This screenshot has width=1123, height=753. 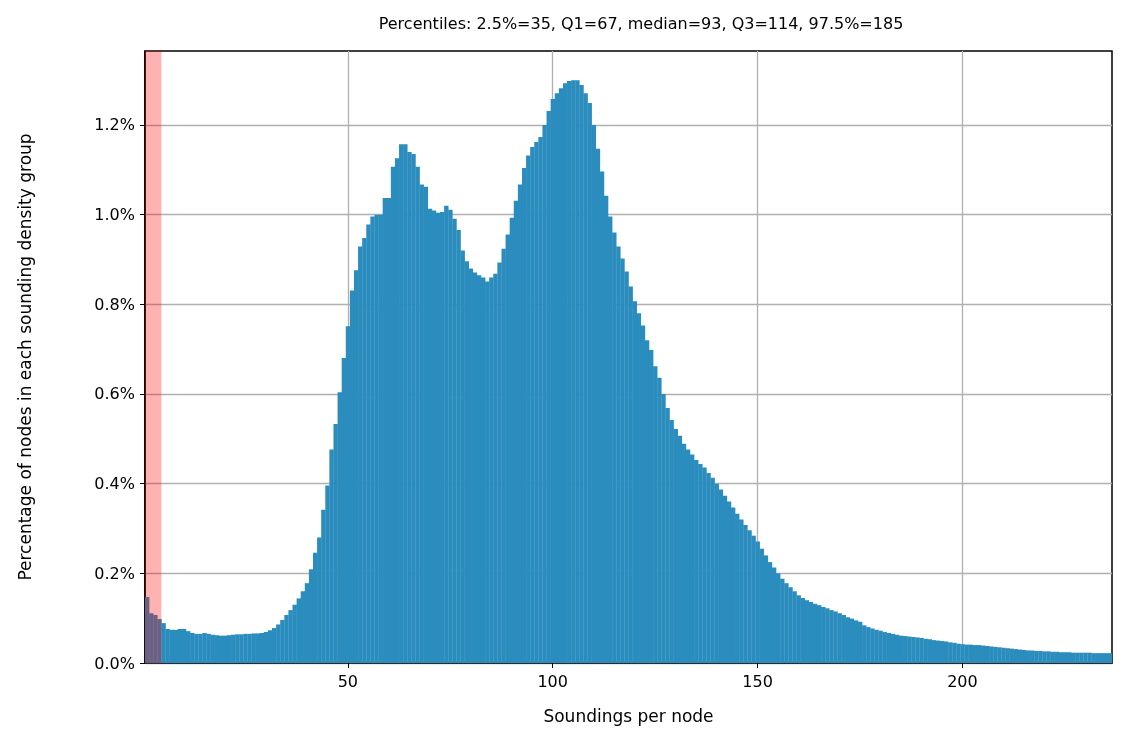 What do you see at coordinates (114, 304) in the screenshot?
I see `y-tick-label: 0.8%` at bounding box center [114, 304].